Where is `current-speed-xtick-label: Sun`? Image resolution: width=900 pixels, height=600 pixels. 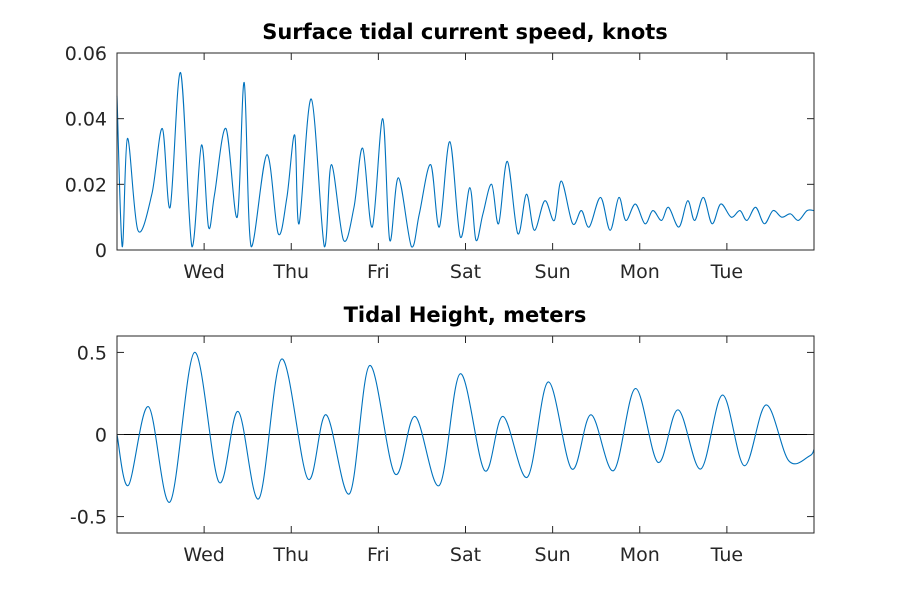 current-speed-xtick-label: Sun is located at coordinates (553, 272).